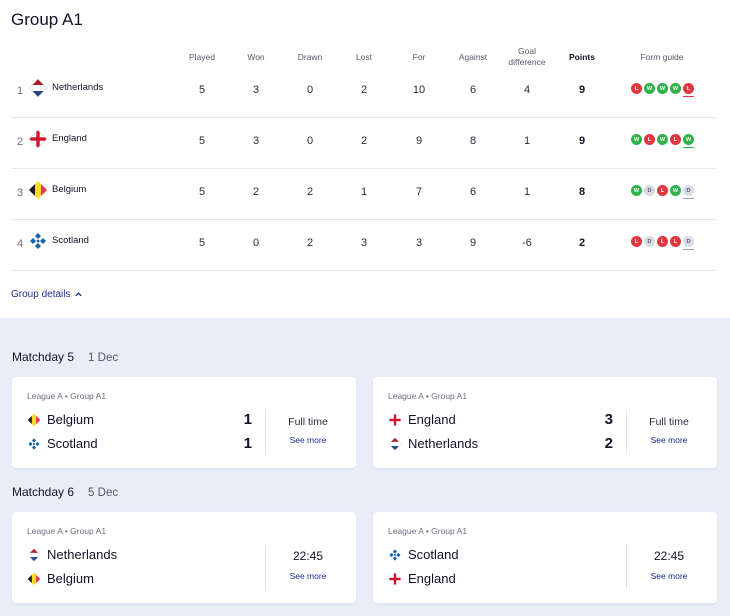 This screenshot has height=616, width=730. What do you see at coordinates (582, 192) in the screenshot?
I see `row-points: 8` at bounding box center [582, 192].